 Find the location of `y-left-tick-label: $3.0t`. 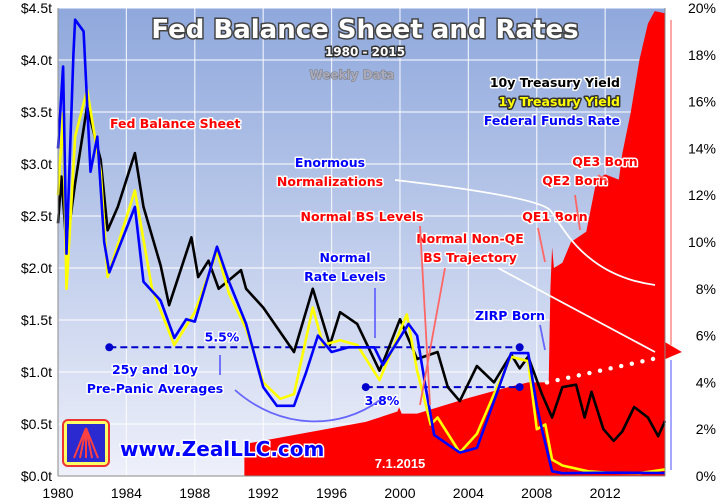

y-left-tick-label: $3.0t is located at coordinates (36, 164).